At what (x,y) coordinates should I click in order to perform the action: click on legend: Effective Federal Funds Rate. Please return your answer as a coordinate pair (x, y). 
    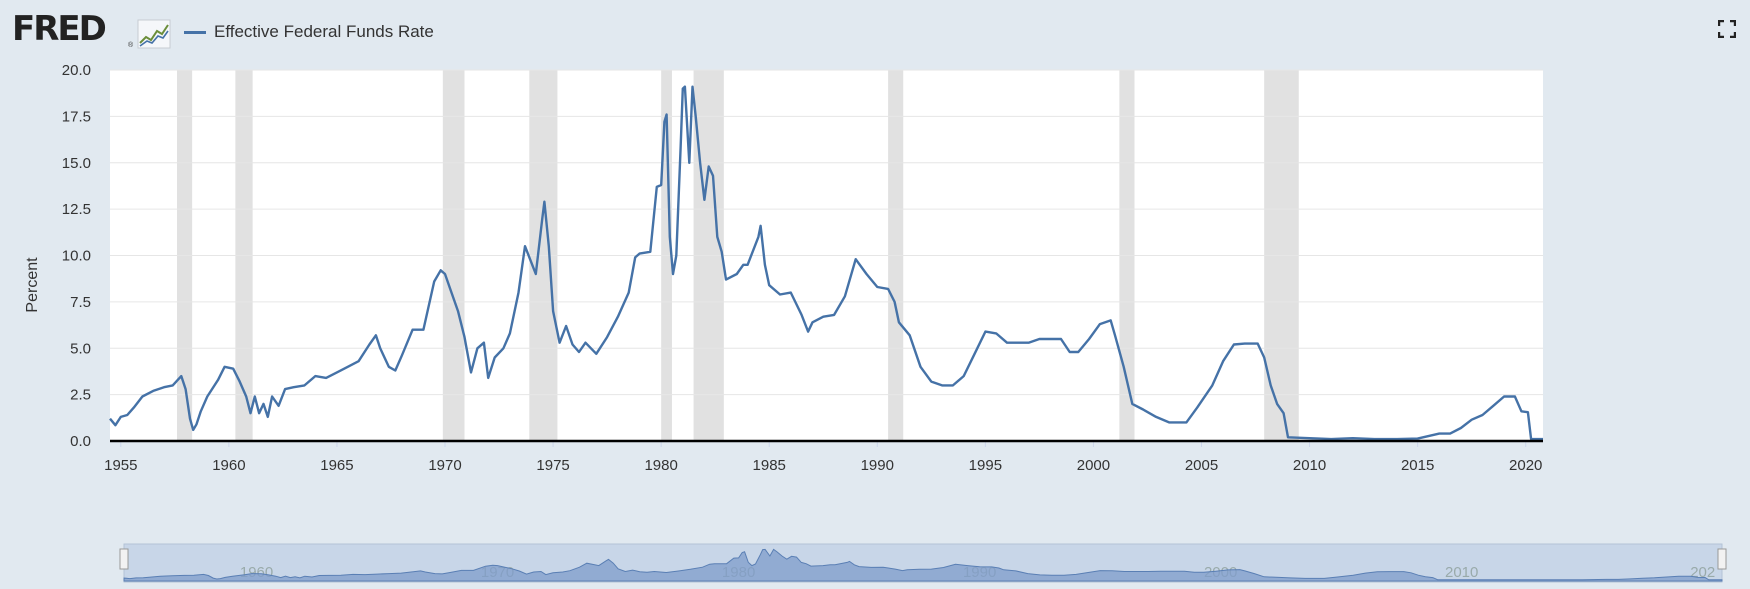
    Looking at the image, I should click on (309, 32).